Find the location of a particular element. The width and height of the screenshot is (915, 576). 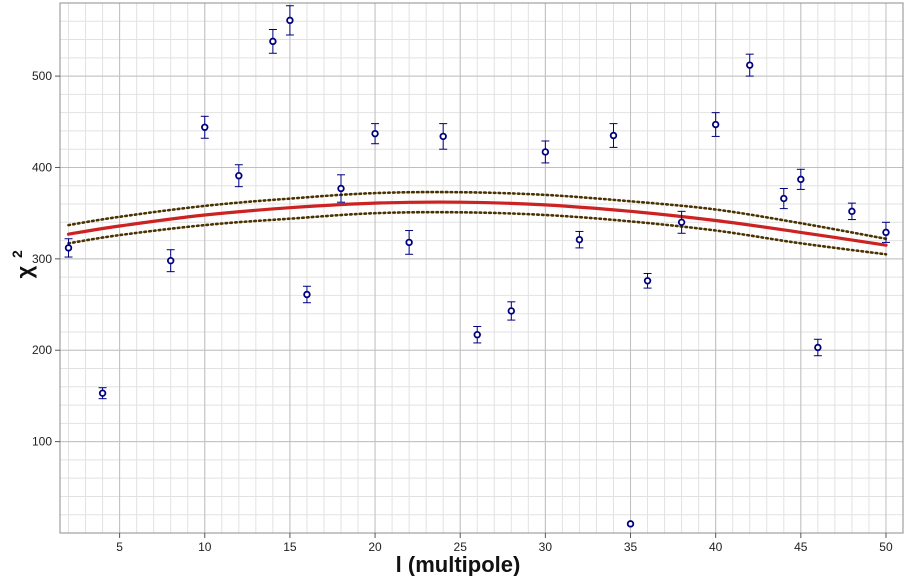

y-tick-label: 400 is located at coordinates (42, 167).